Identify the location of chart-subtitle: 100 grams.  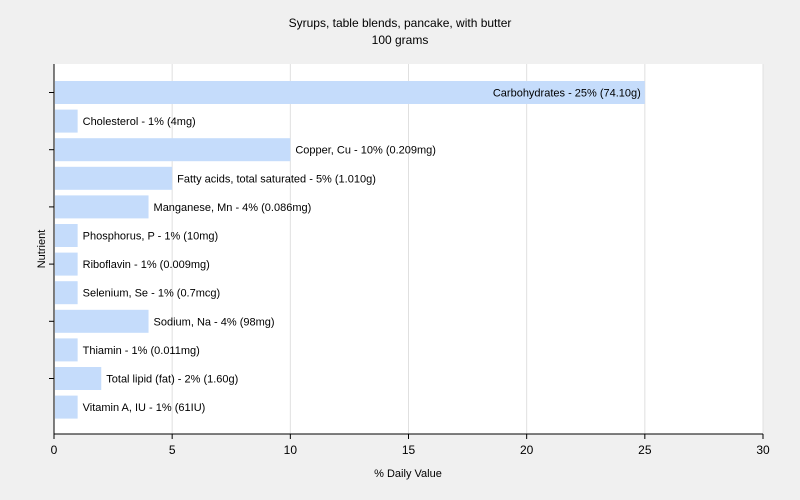
(400, 40).